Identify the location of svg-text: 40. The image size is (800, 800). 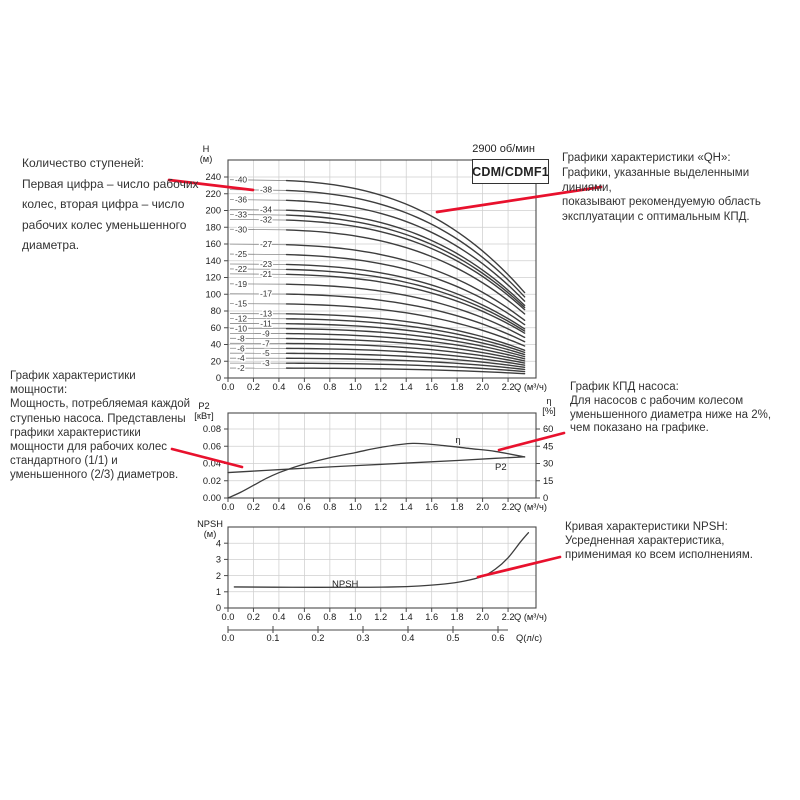
(216, 345).